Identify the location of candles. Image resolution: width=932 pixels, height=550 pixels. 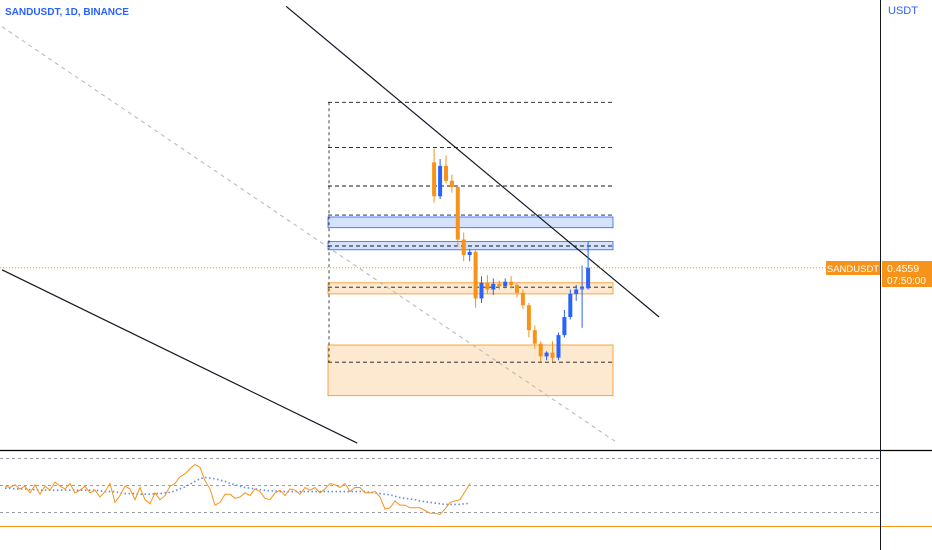
(511, 255).